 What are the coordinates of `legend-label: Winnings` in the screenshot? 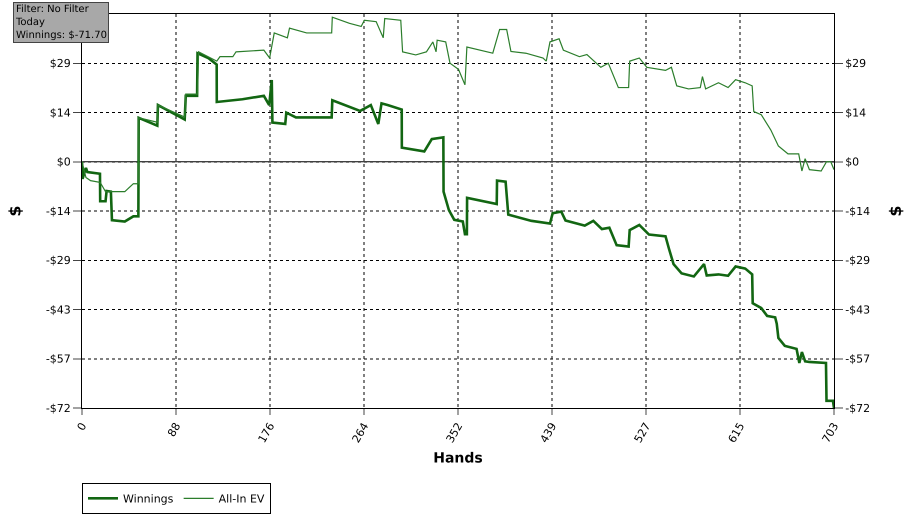 It's located at (148, 499).